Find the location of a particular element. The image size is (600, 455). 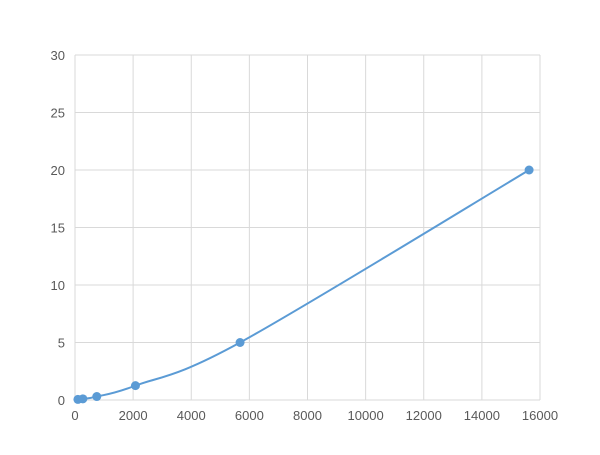

y-tick-label: 30 is located at coordinates (58, 55).